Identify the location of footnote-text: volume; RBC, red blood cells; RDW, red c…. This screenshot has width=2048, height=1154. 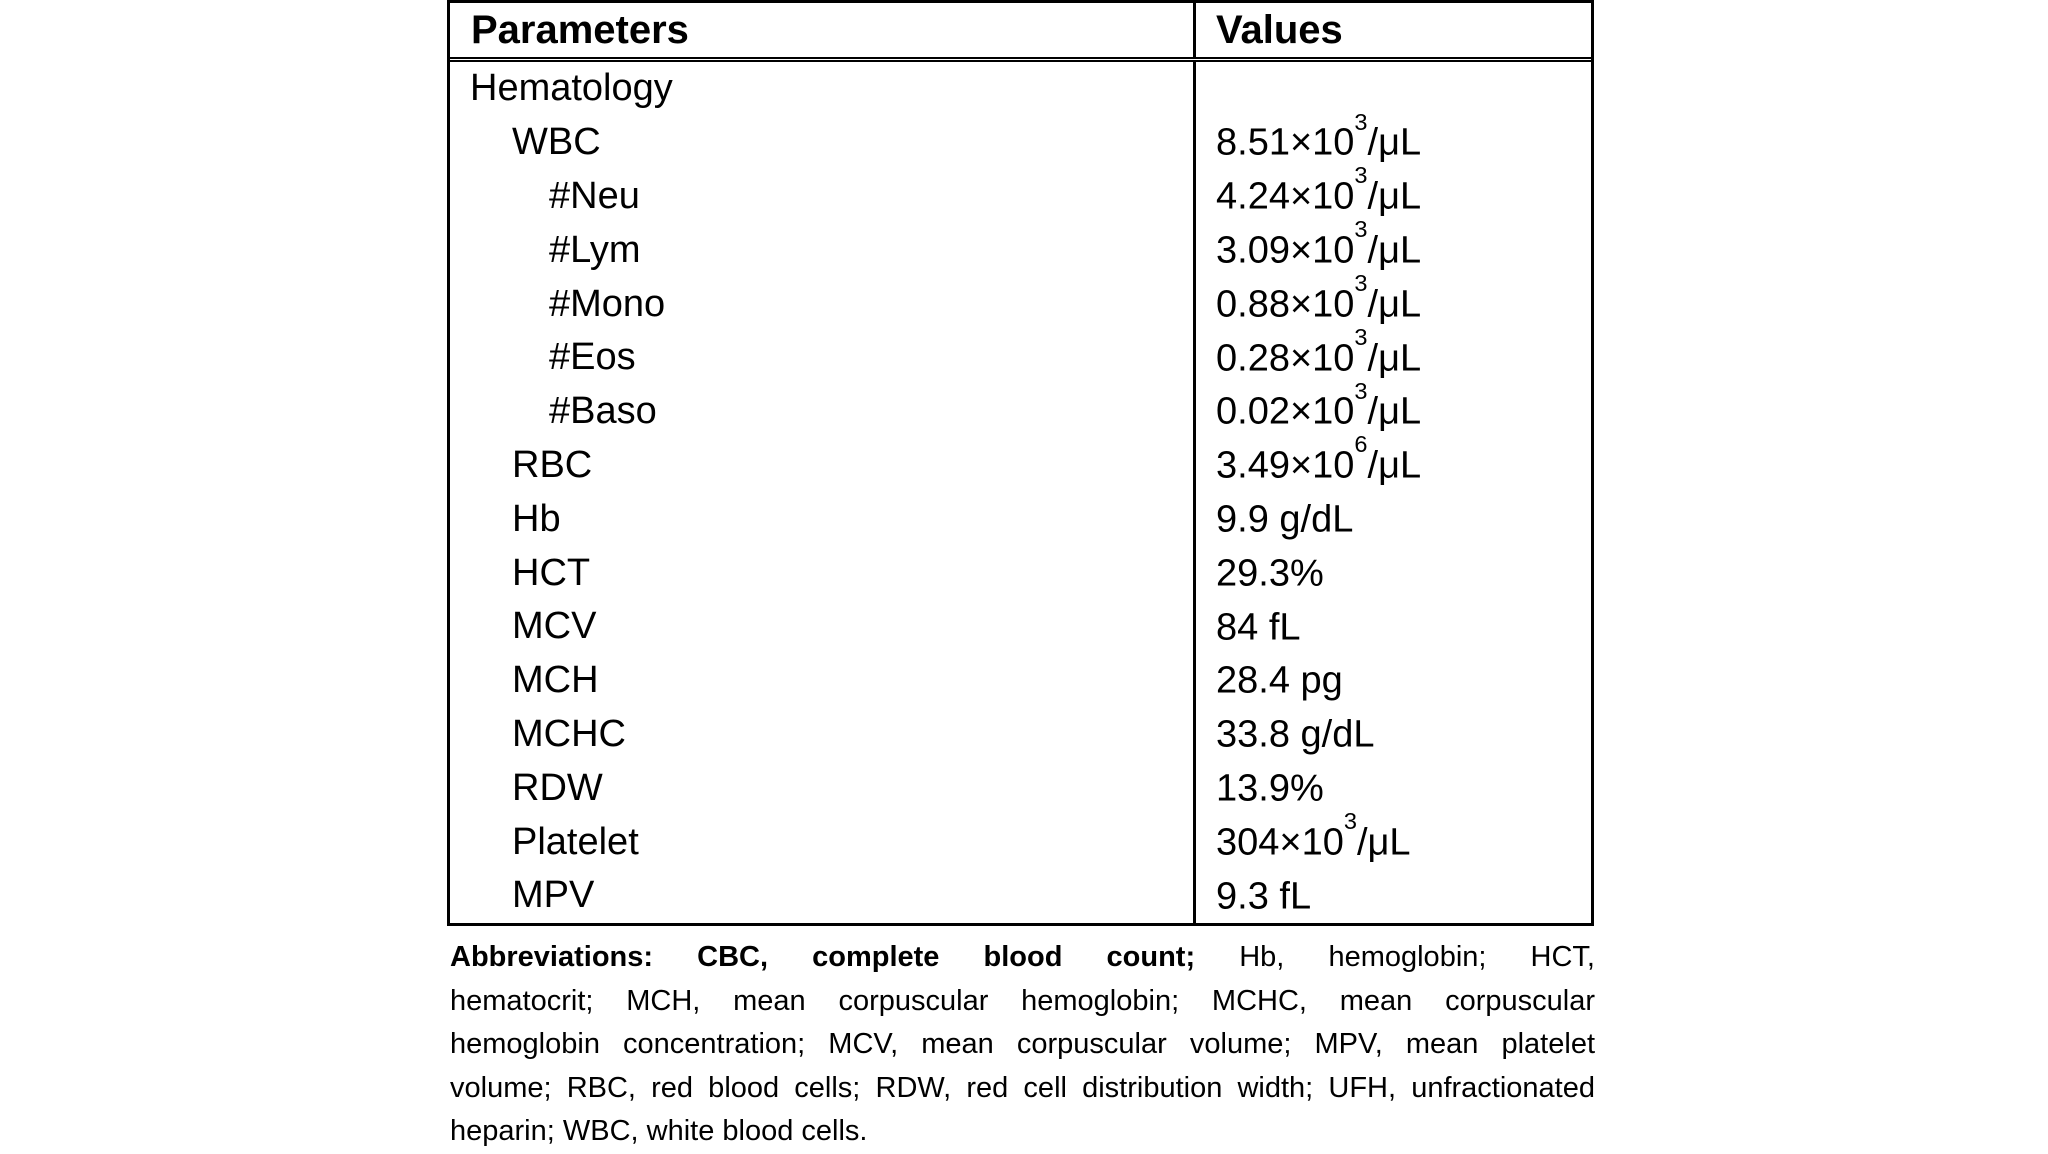
(1022, 1087).